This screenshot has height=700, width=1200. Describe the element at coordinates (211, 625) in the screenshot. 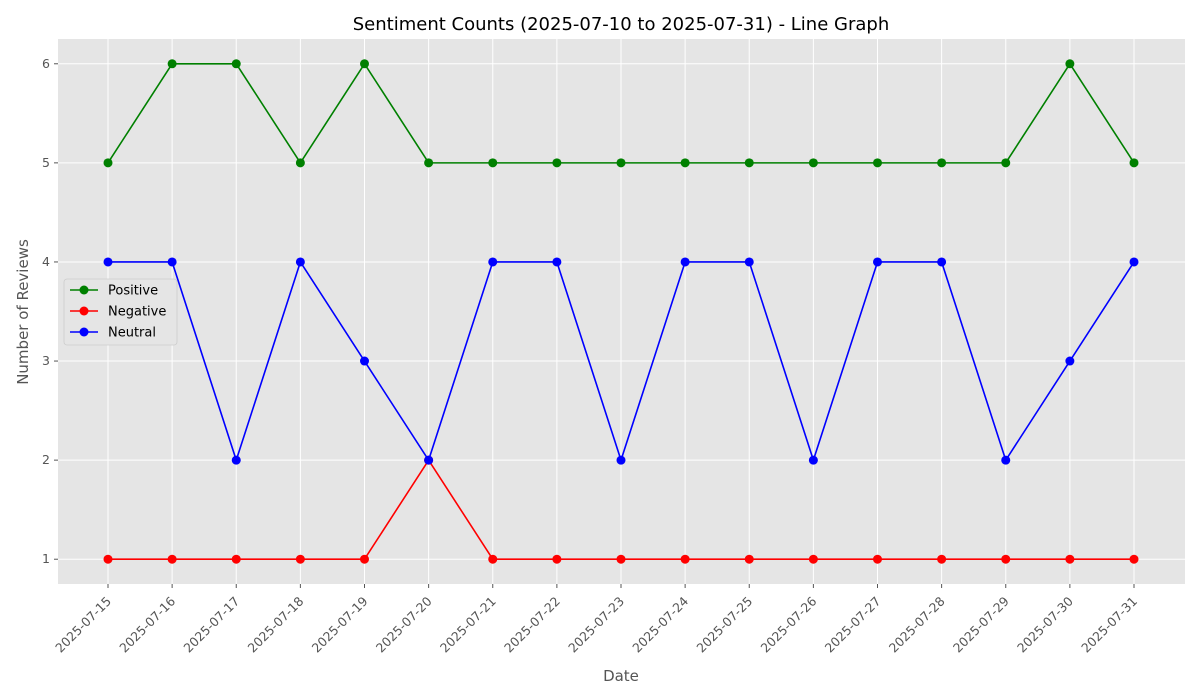

I see `x-tick-label: 2025-07-17` at that location.